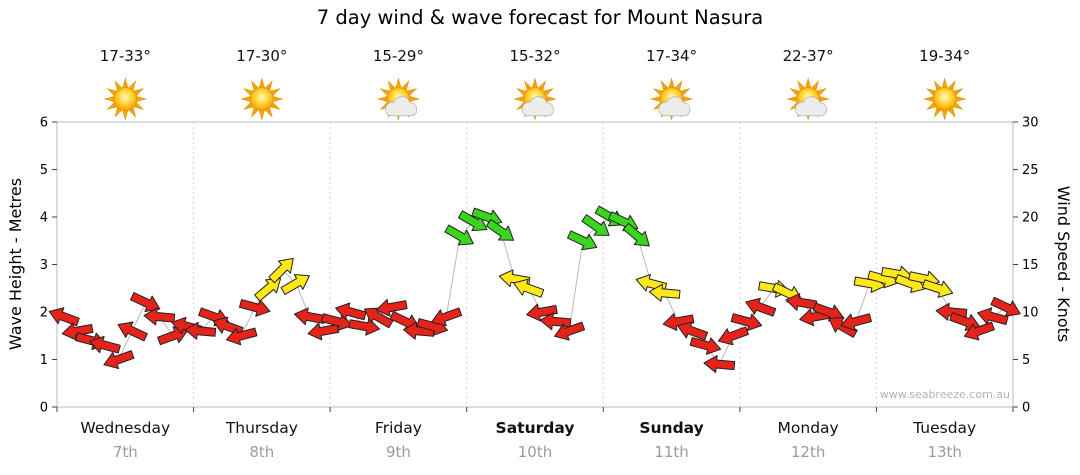 This screenshot has width=1080, height=475. I want to click on watermark: www.seabreeze.com.au, so click(944, 394).